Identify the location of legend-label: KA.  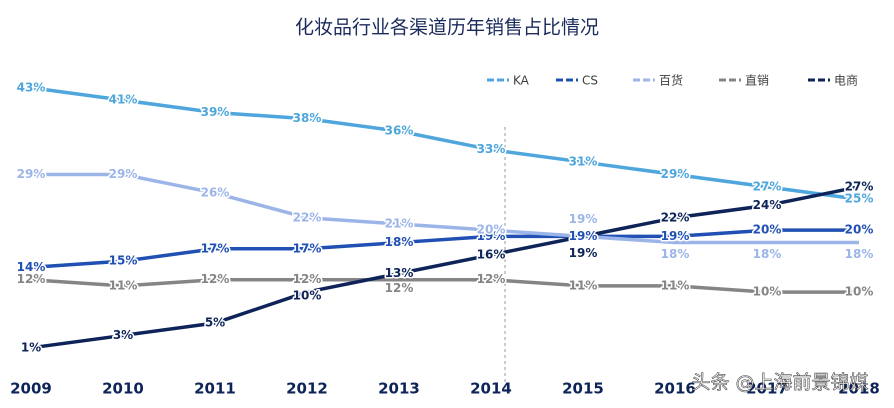
(521, 81).